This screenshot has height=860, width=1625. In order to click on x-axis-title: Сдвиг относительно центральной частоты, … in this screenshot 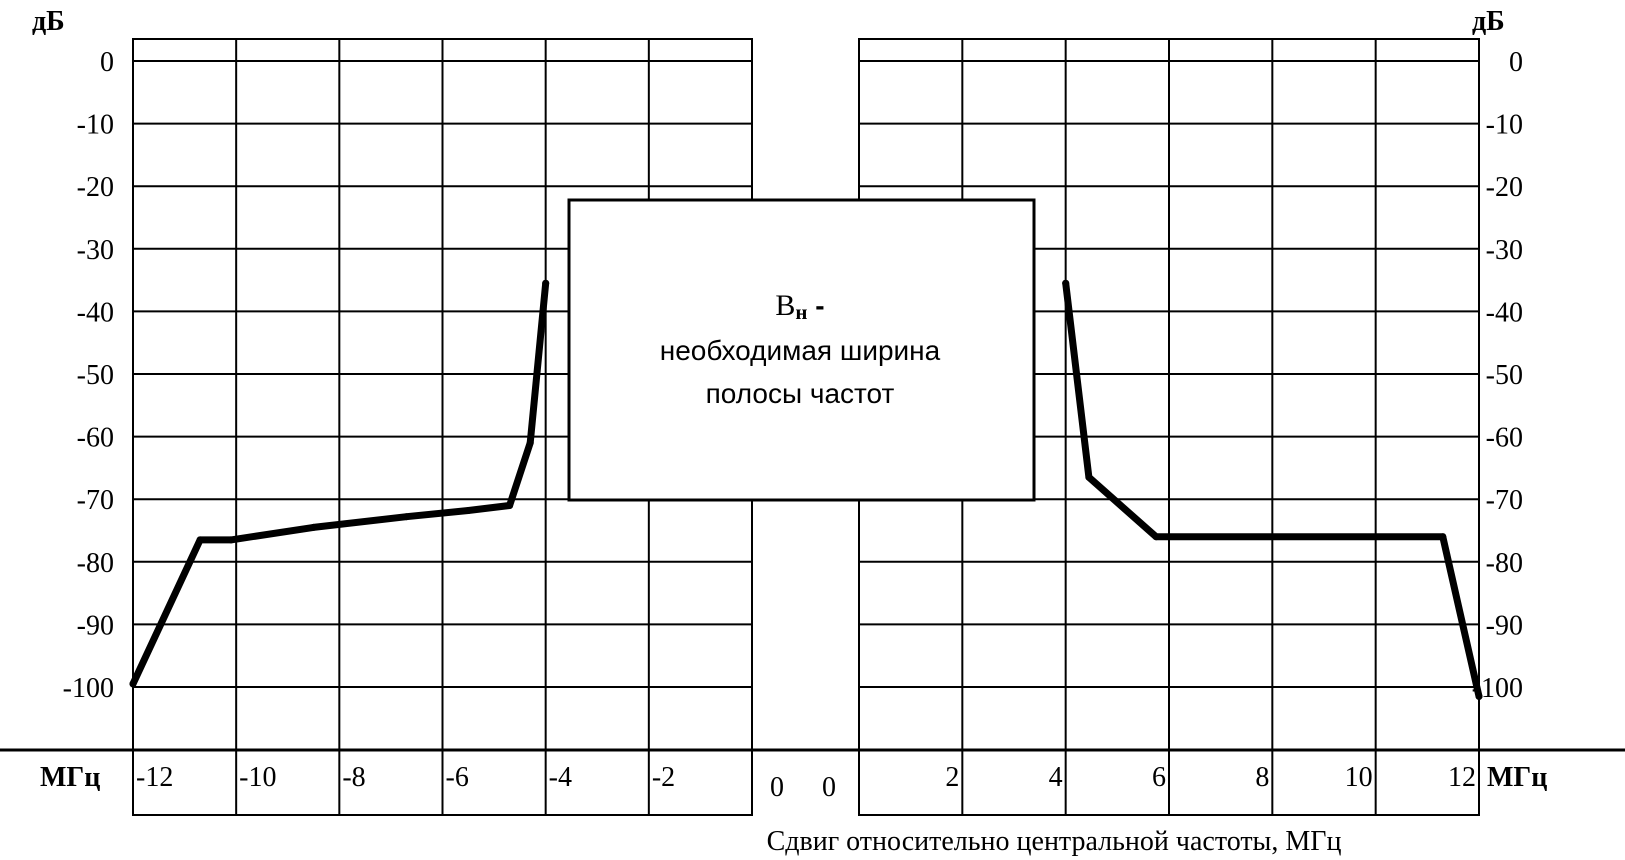, I will do `click(1054, 841)`.